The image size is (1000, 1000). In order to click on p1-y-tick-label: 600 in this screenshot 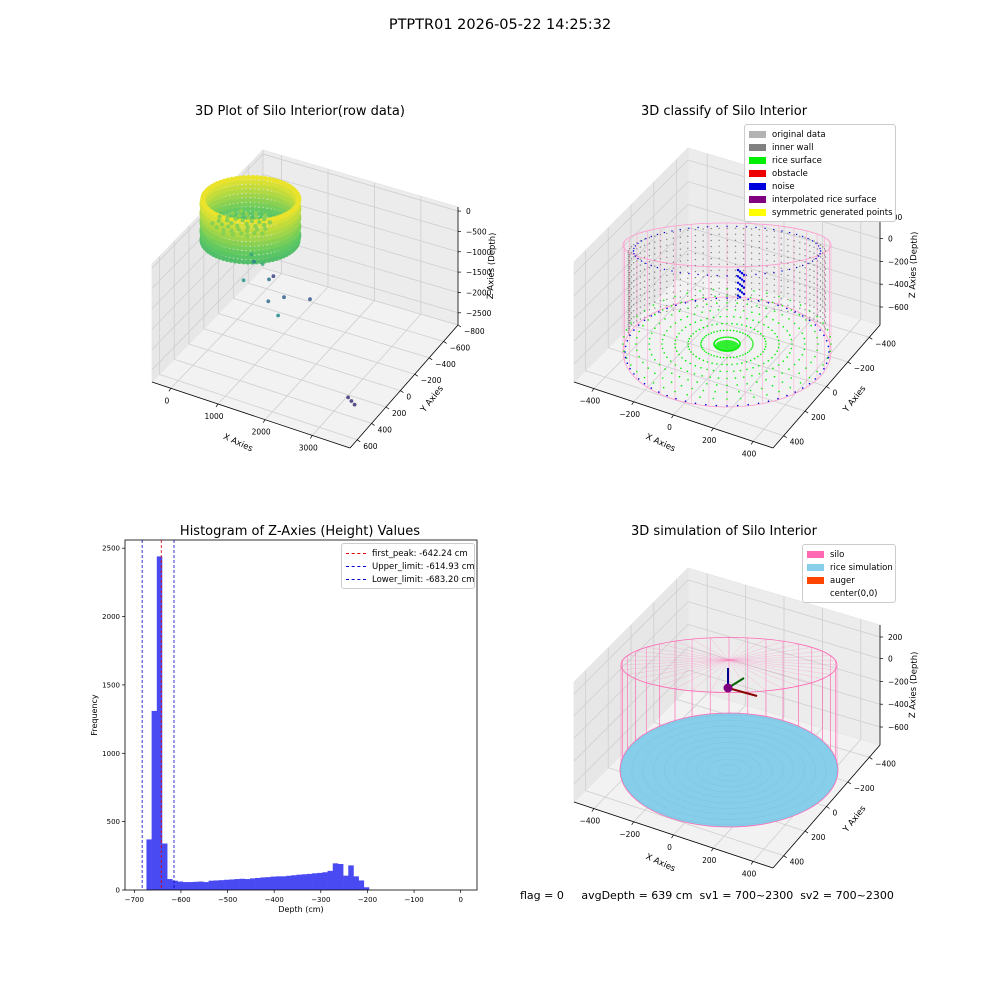, I will do `click(370, 446)`.